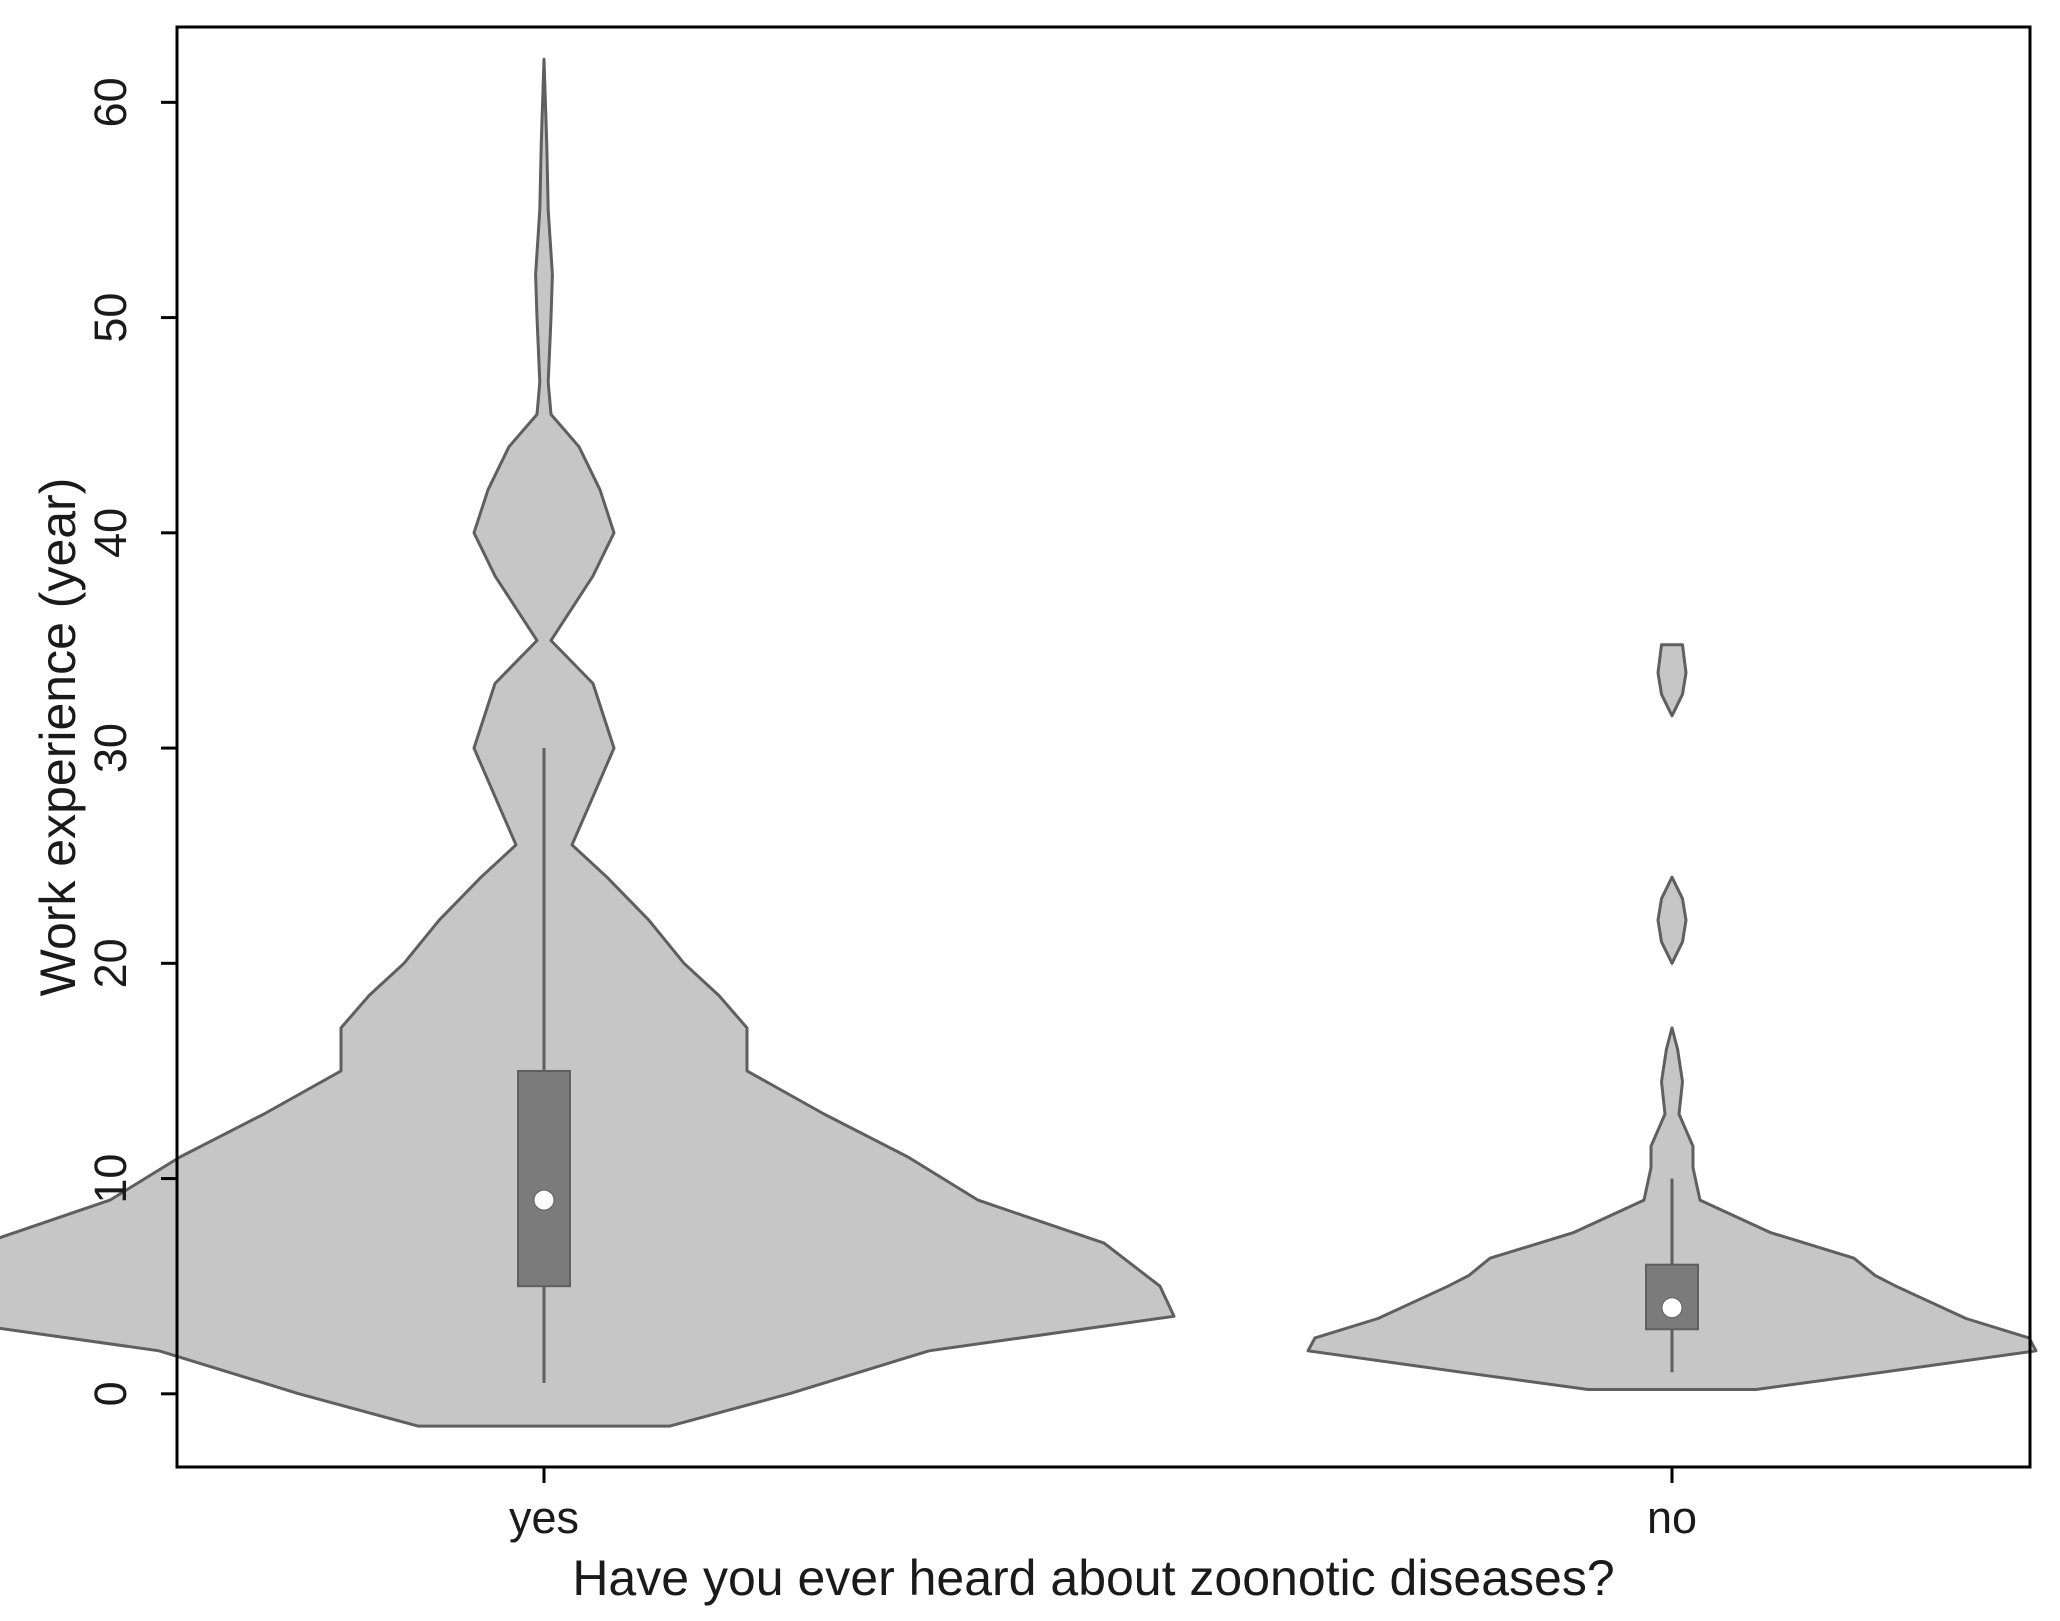 Image resolution: width=2060 pixels, height=1621 pixels. I want to click on y-axis: 0 10 20 30 40 50 60, so click(131, 741).